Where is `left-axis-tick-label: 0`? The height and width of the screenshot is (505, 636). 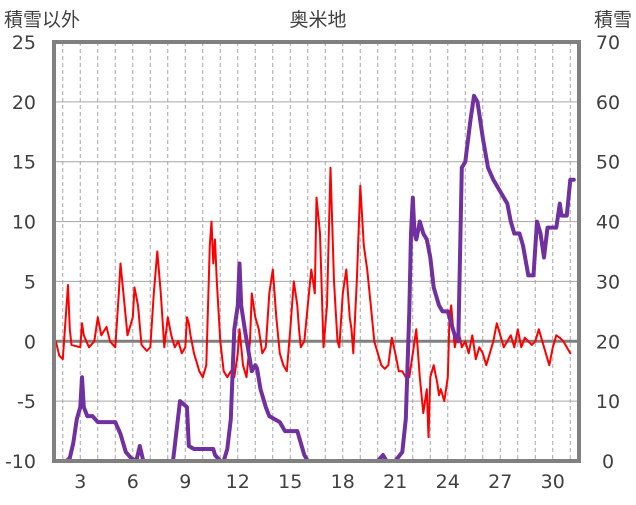
left-axis-tick-label: 0 is located at coordinates (30, 342).